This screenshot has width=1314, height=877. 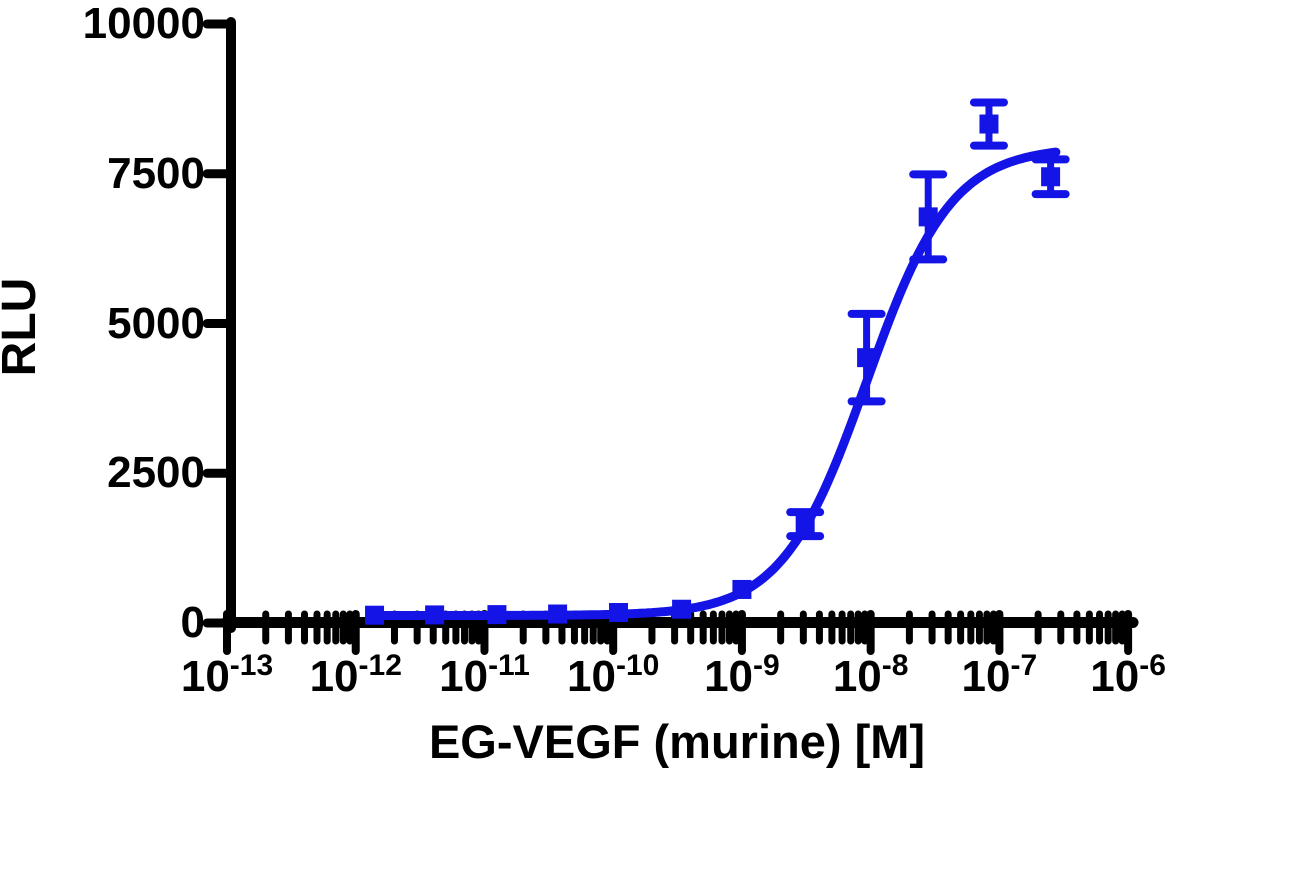 I want to click on x-tick-label: 10⁻⁹, so click(x=742, y=675).